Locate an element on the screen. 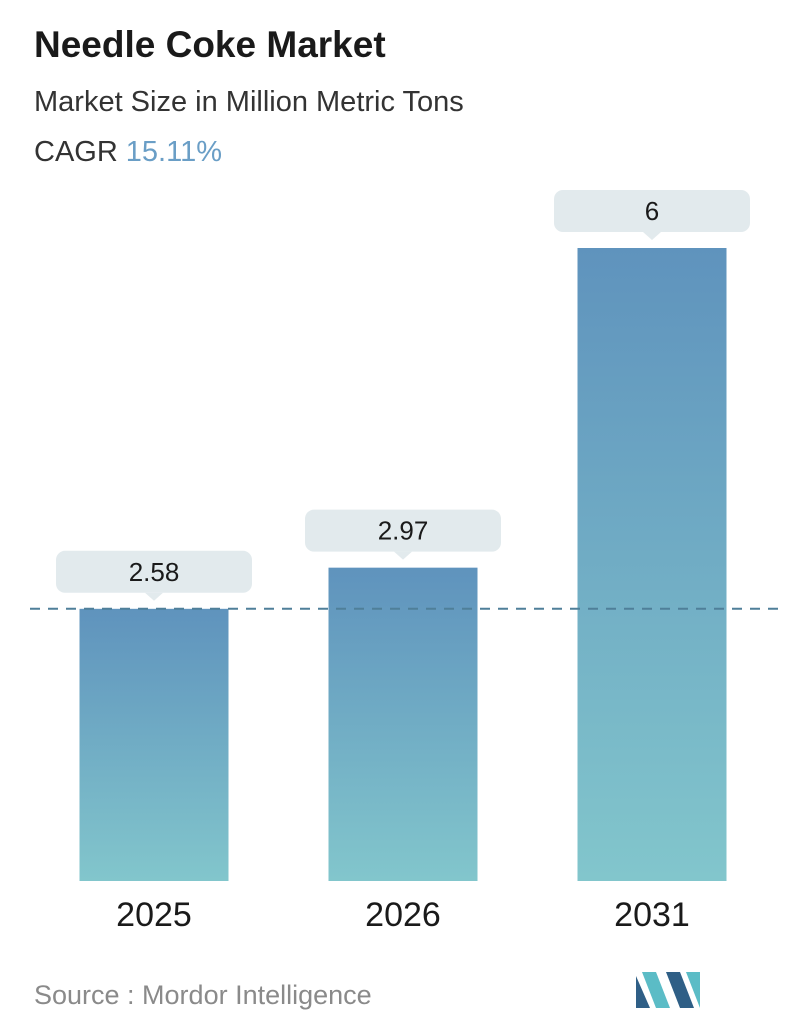 The image size is (796, 1034). value-callout: 2.97 is located at coordinates (403, 534).